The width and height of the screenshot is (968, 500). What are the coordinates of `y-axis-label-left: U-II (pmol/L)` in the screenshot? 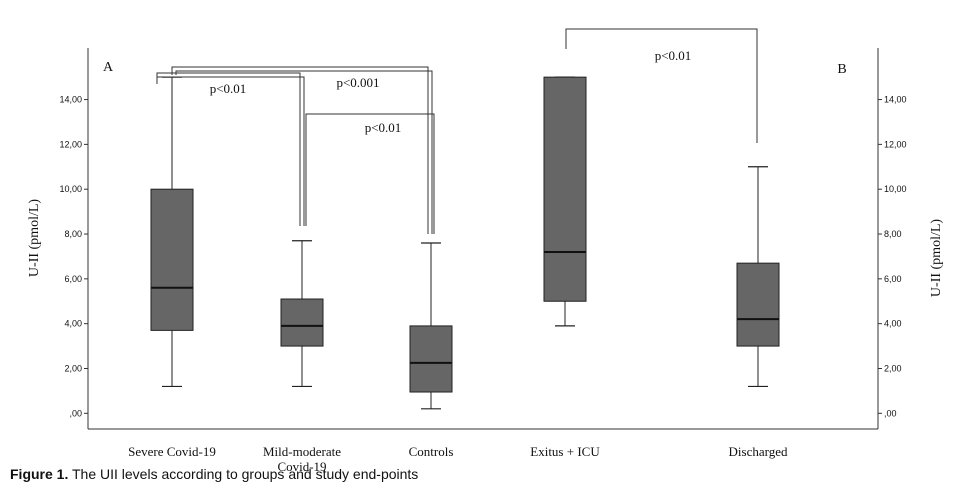 It's located at (34, 238).